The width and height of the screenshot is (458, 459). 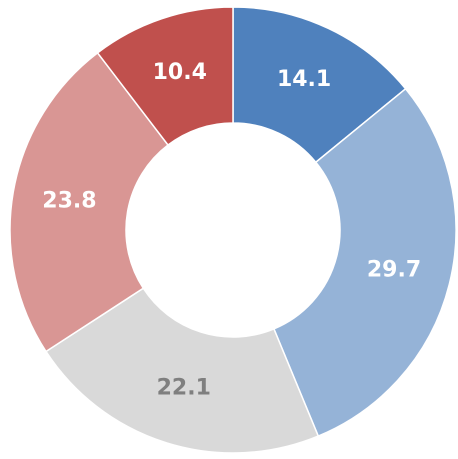 What do you see at coordinates (184, 388) in the screenshot?
I see `data-label: 22.1` at bounding box center [184, 388].